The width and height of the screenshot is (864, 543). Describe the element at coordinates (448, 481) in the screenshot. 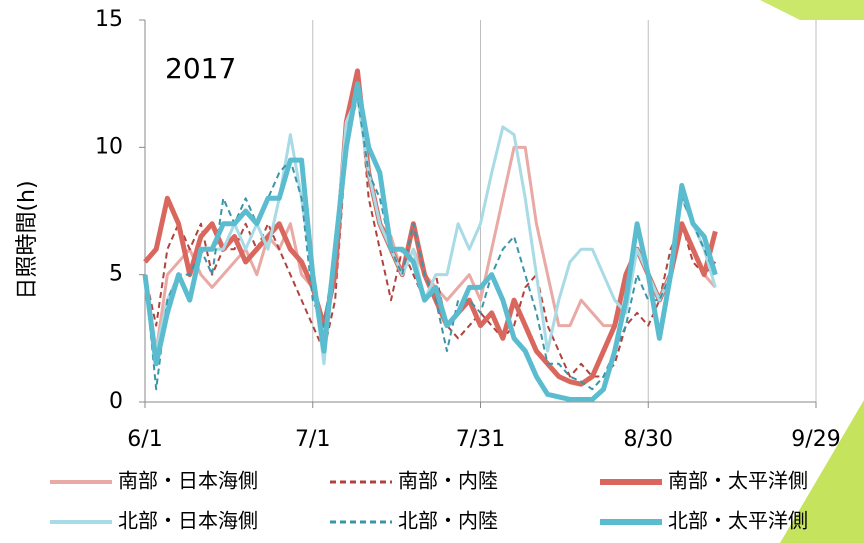

I see `legend-label: 南部・内陸` at that location.